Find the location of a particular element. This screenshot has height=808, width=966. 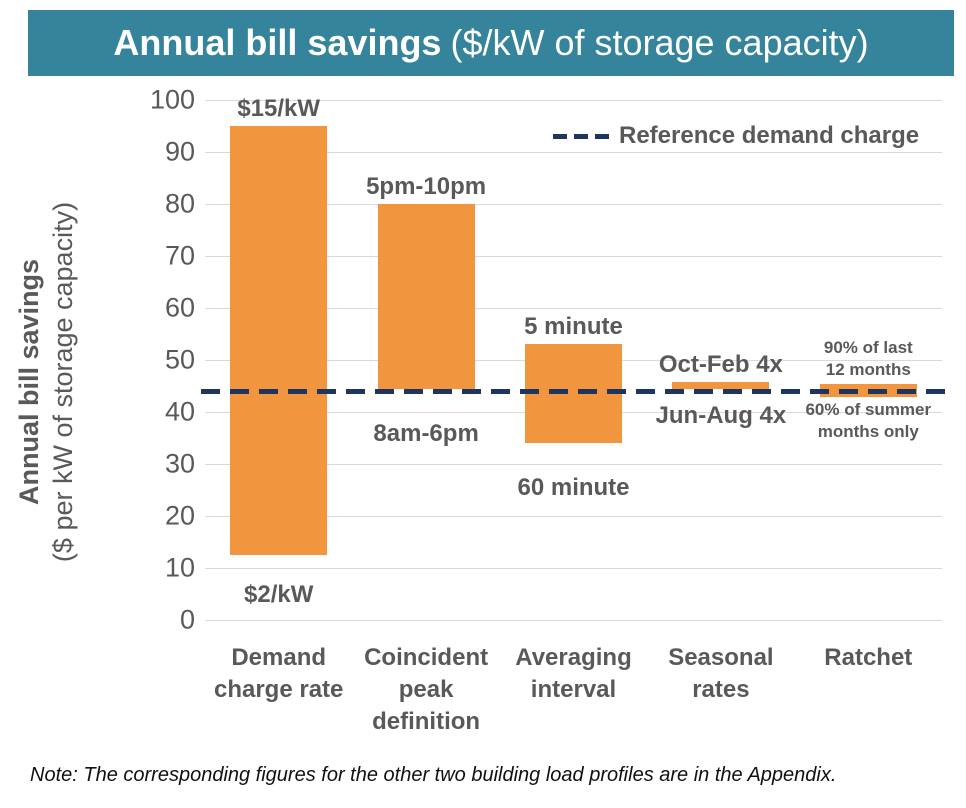

y-axis-title-line1: Annual bill savings is located at coordinates (29, 382).